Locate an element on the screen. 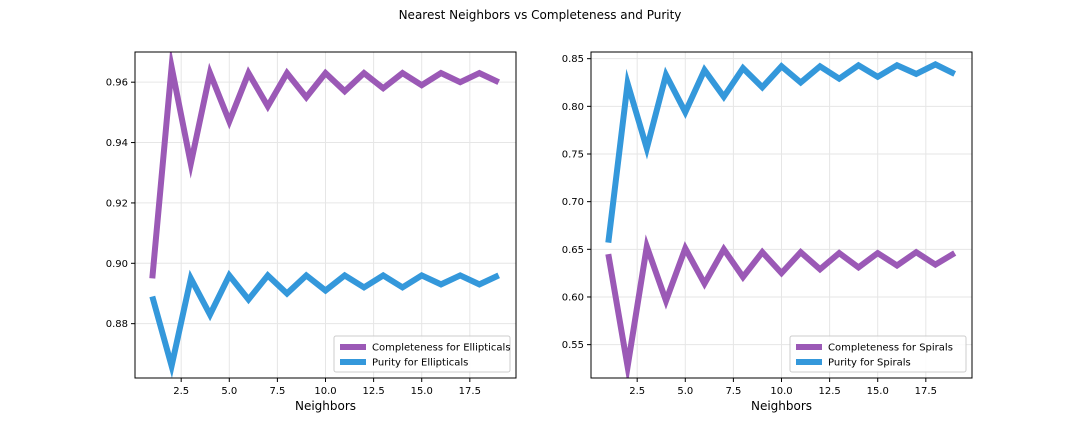  y-tick-label: 0.92 is located at coordinates (117, 203).